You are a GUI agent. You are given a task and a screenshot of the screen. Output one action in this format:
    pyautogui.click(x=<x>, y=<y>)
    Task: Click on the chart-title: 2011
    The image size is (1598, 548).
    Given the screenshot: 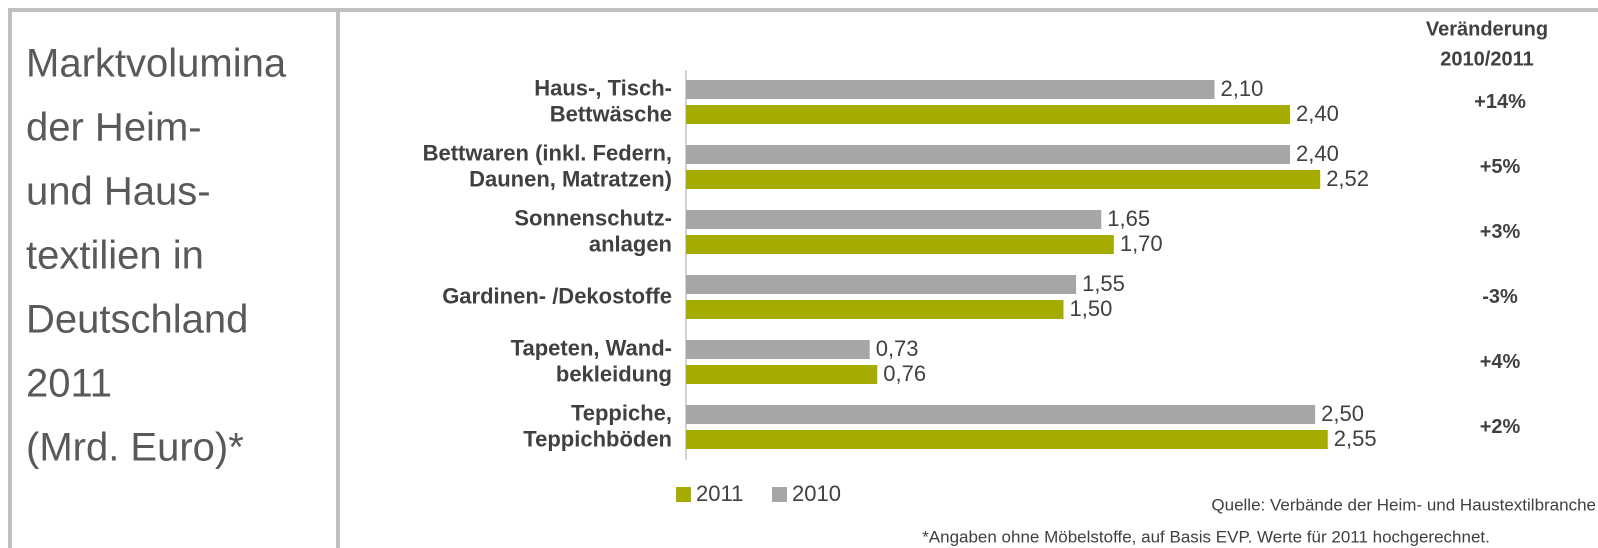 What is the action you would take?
    pyautogui.click(x=69, y=384)
    